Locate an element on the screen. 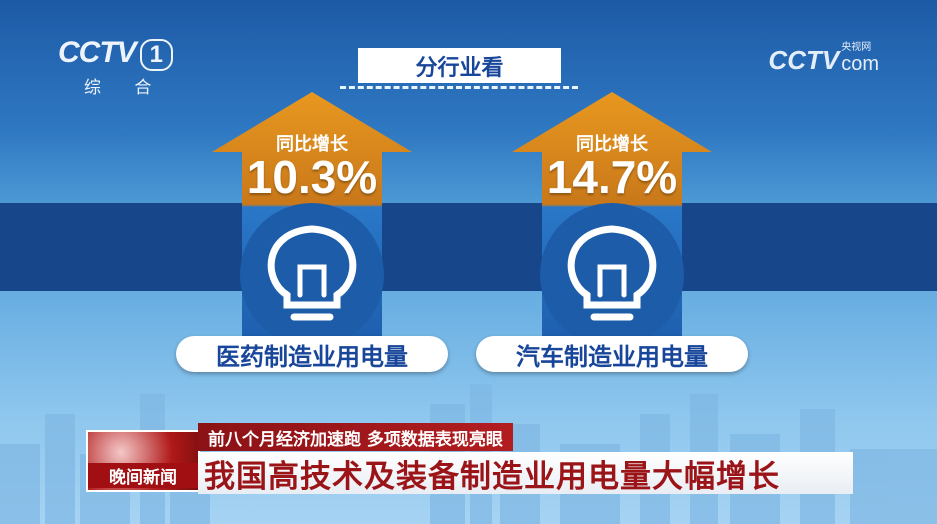 The image size is (937, 524). growth-value: 10.3% is located at coordinates (312, 177).